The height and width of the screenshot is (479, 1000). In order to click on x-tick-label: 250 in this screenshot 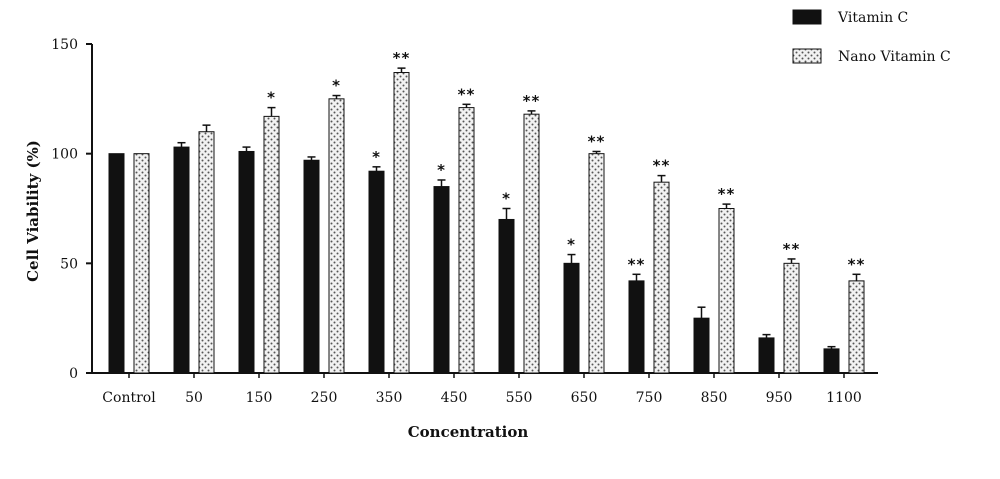, I will do `click(324, 398)`.